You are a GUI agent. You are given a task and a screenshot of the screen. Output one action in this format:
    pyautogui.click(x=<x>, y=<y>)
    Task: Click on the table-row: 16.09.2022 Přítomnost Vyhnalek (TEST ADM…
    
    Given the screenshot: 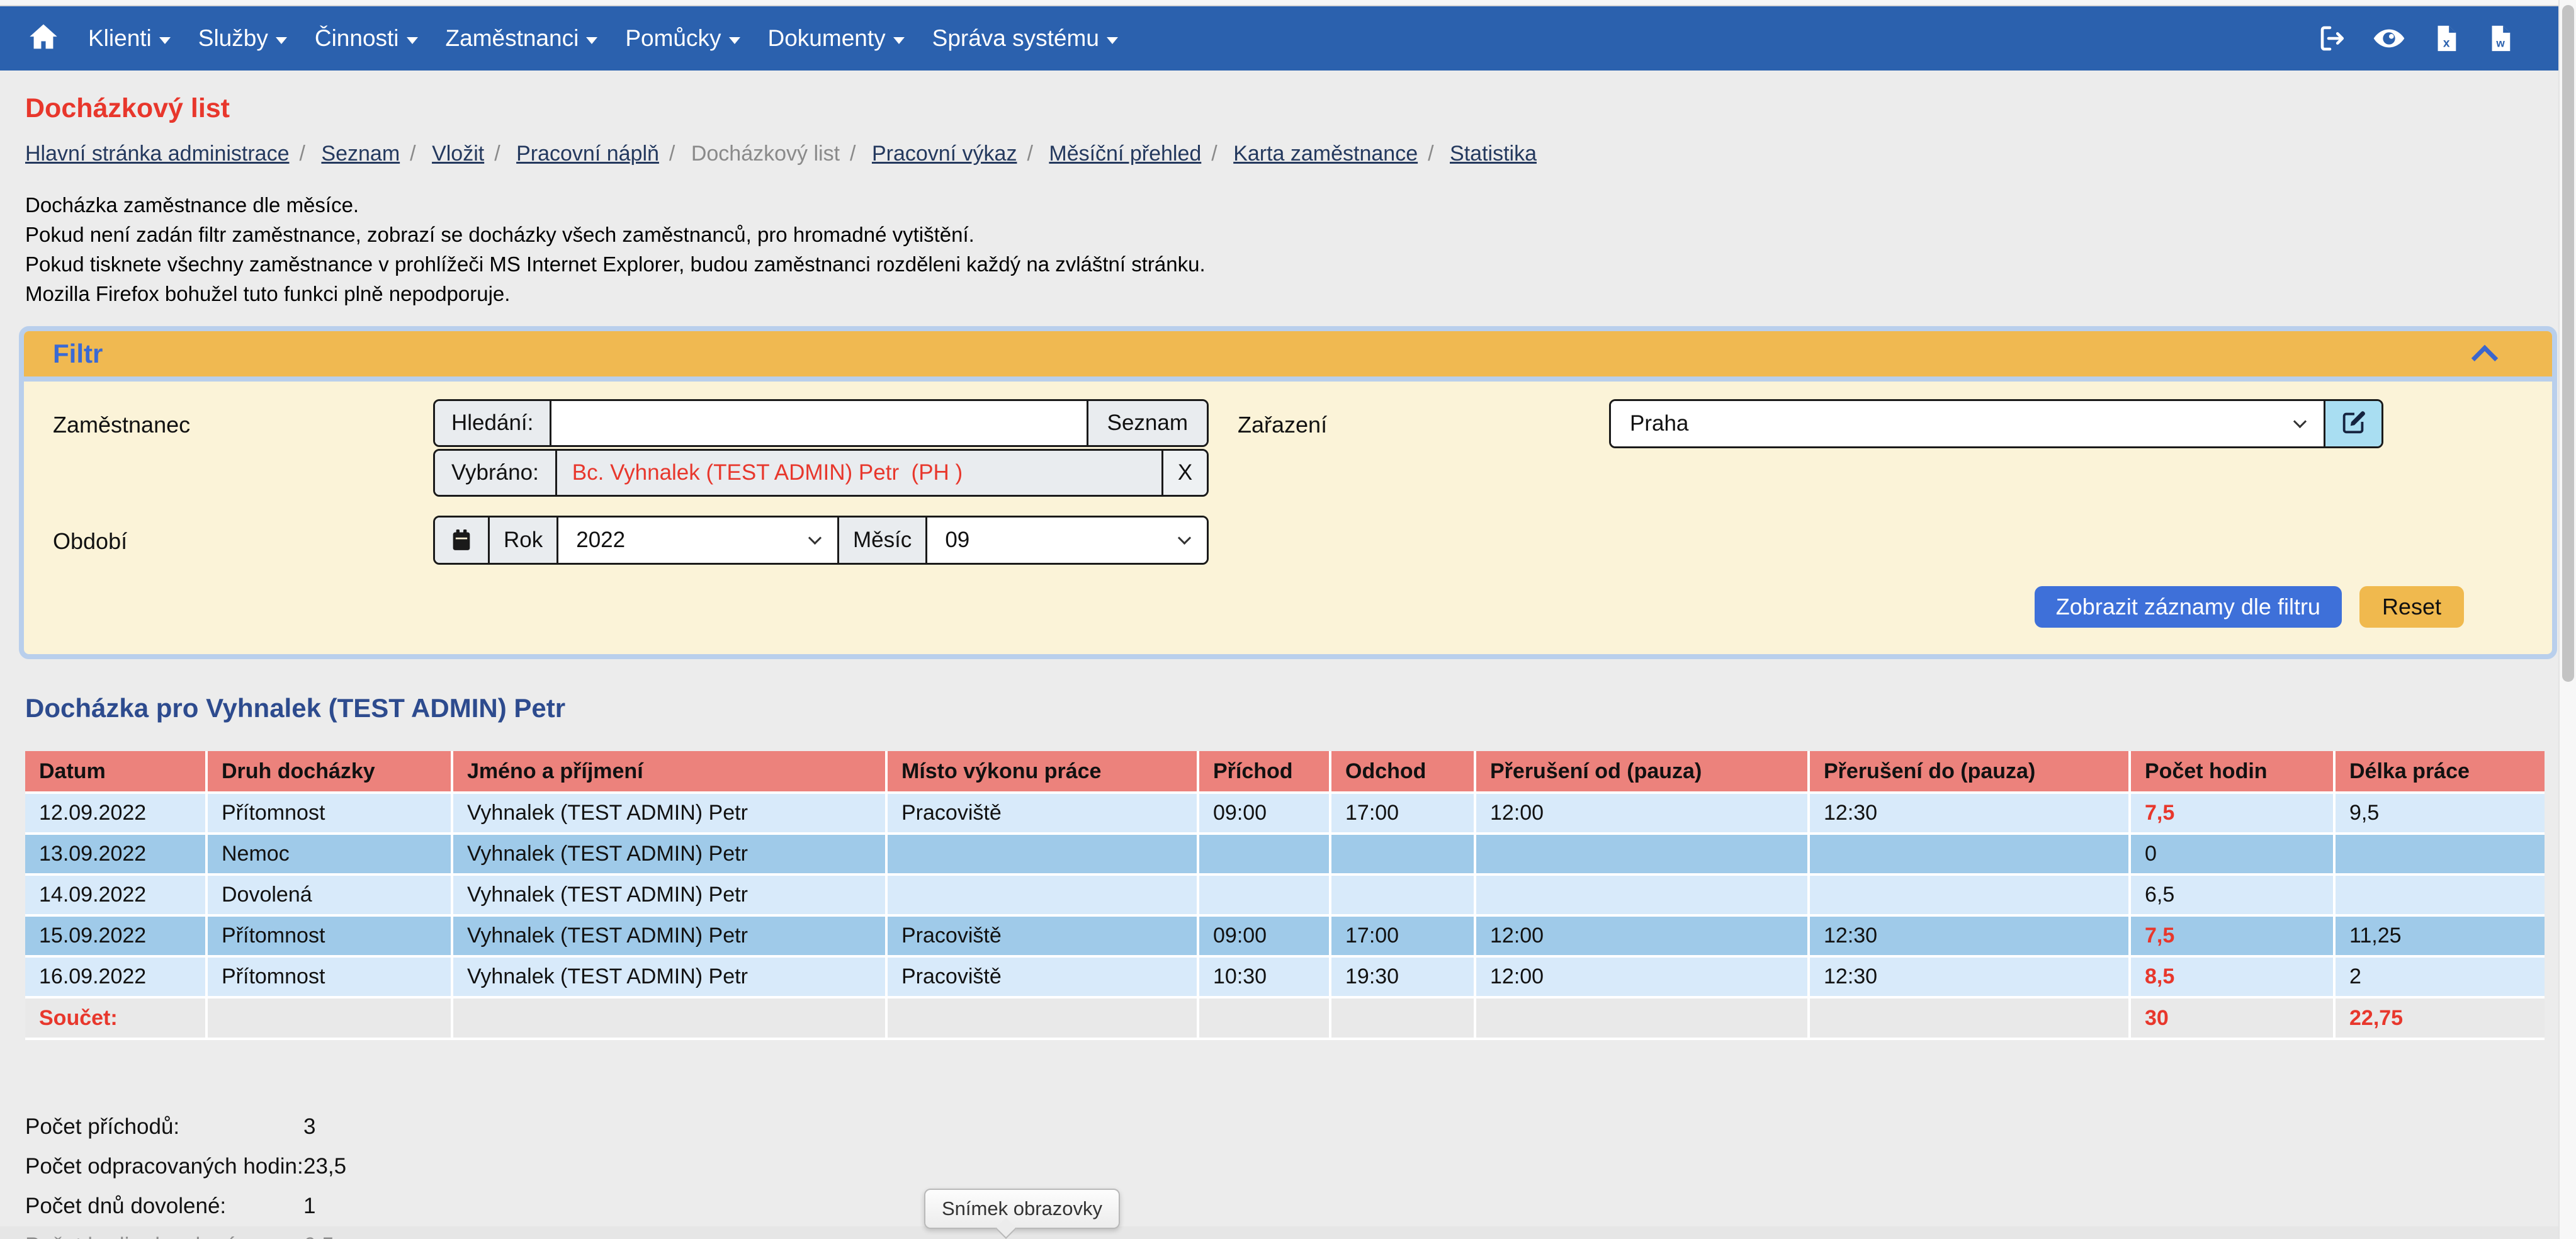 What is the action you would take?
    pyautogui.click(x=1285, y=978)
    